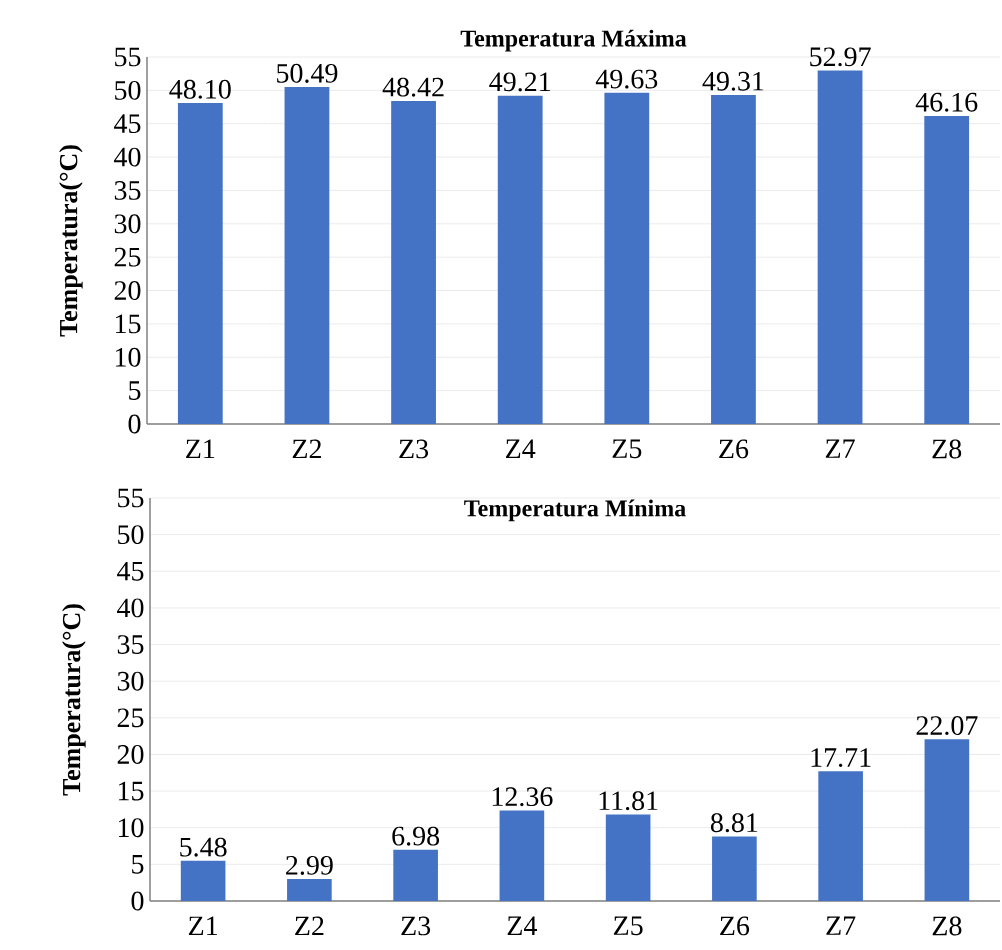 The width and height of the screenshot is (1002, 950). I want to click on data-label: 6.98, so click(416, 836).